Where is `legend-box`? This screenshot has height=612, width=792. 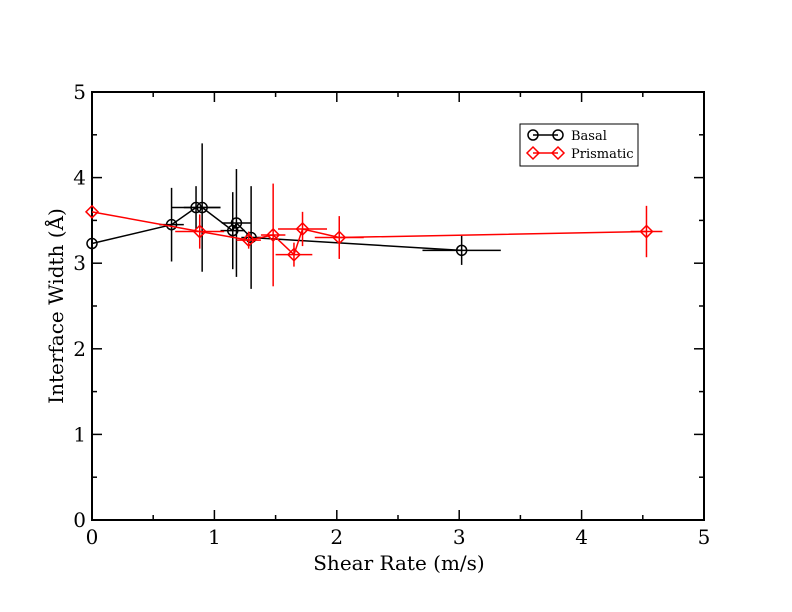
legend-box is located at coordinates (579, 145).